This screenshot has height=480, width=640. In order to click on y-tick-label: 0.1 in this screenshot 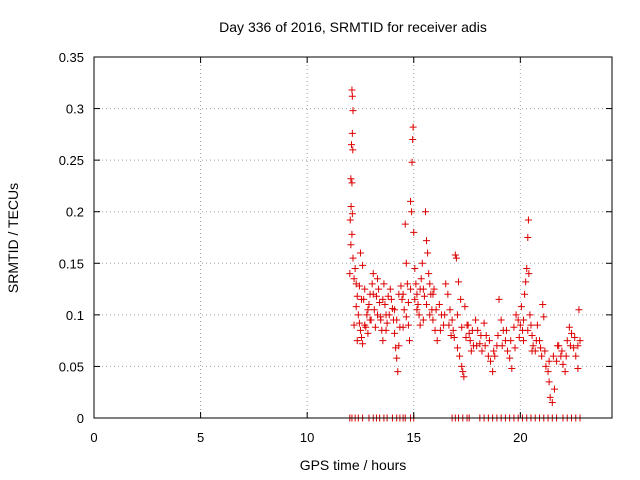, I will do `click(75, 315)`.